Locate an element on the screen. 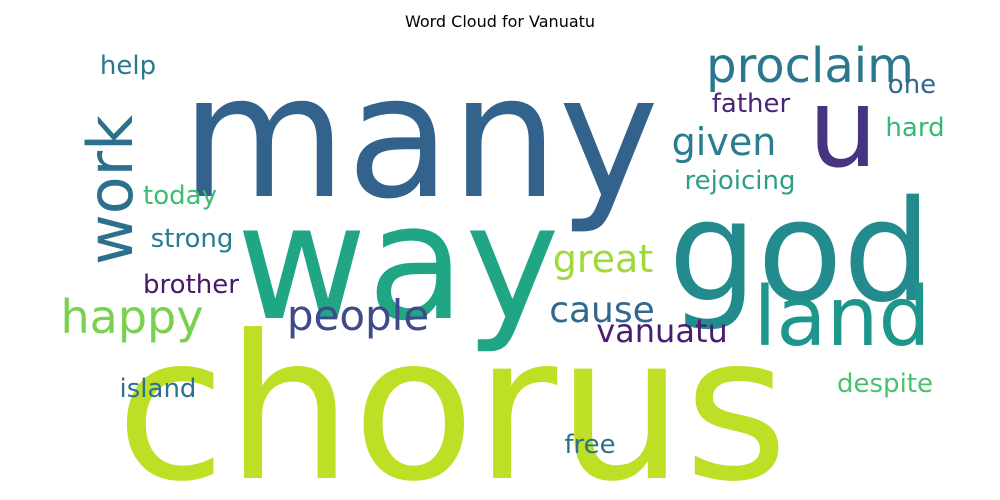 The image size is (1000, 500). word-people: people is located at coordinates (358, 315).